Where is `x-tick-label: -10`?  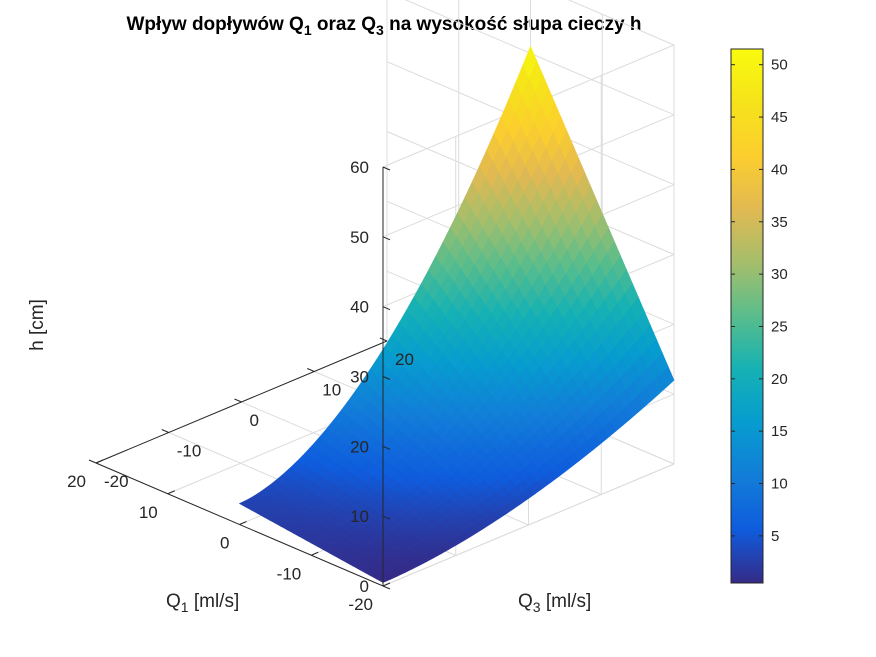
x-tick-label: -10 is located at coordinates (289, 573).